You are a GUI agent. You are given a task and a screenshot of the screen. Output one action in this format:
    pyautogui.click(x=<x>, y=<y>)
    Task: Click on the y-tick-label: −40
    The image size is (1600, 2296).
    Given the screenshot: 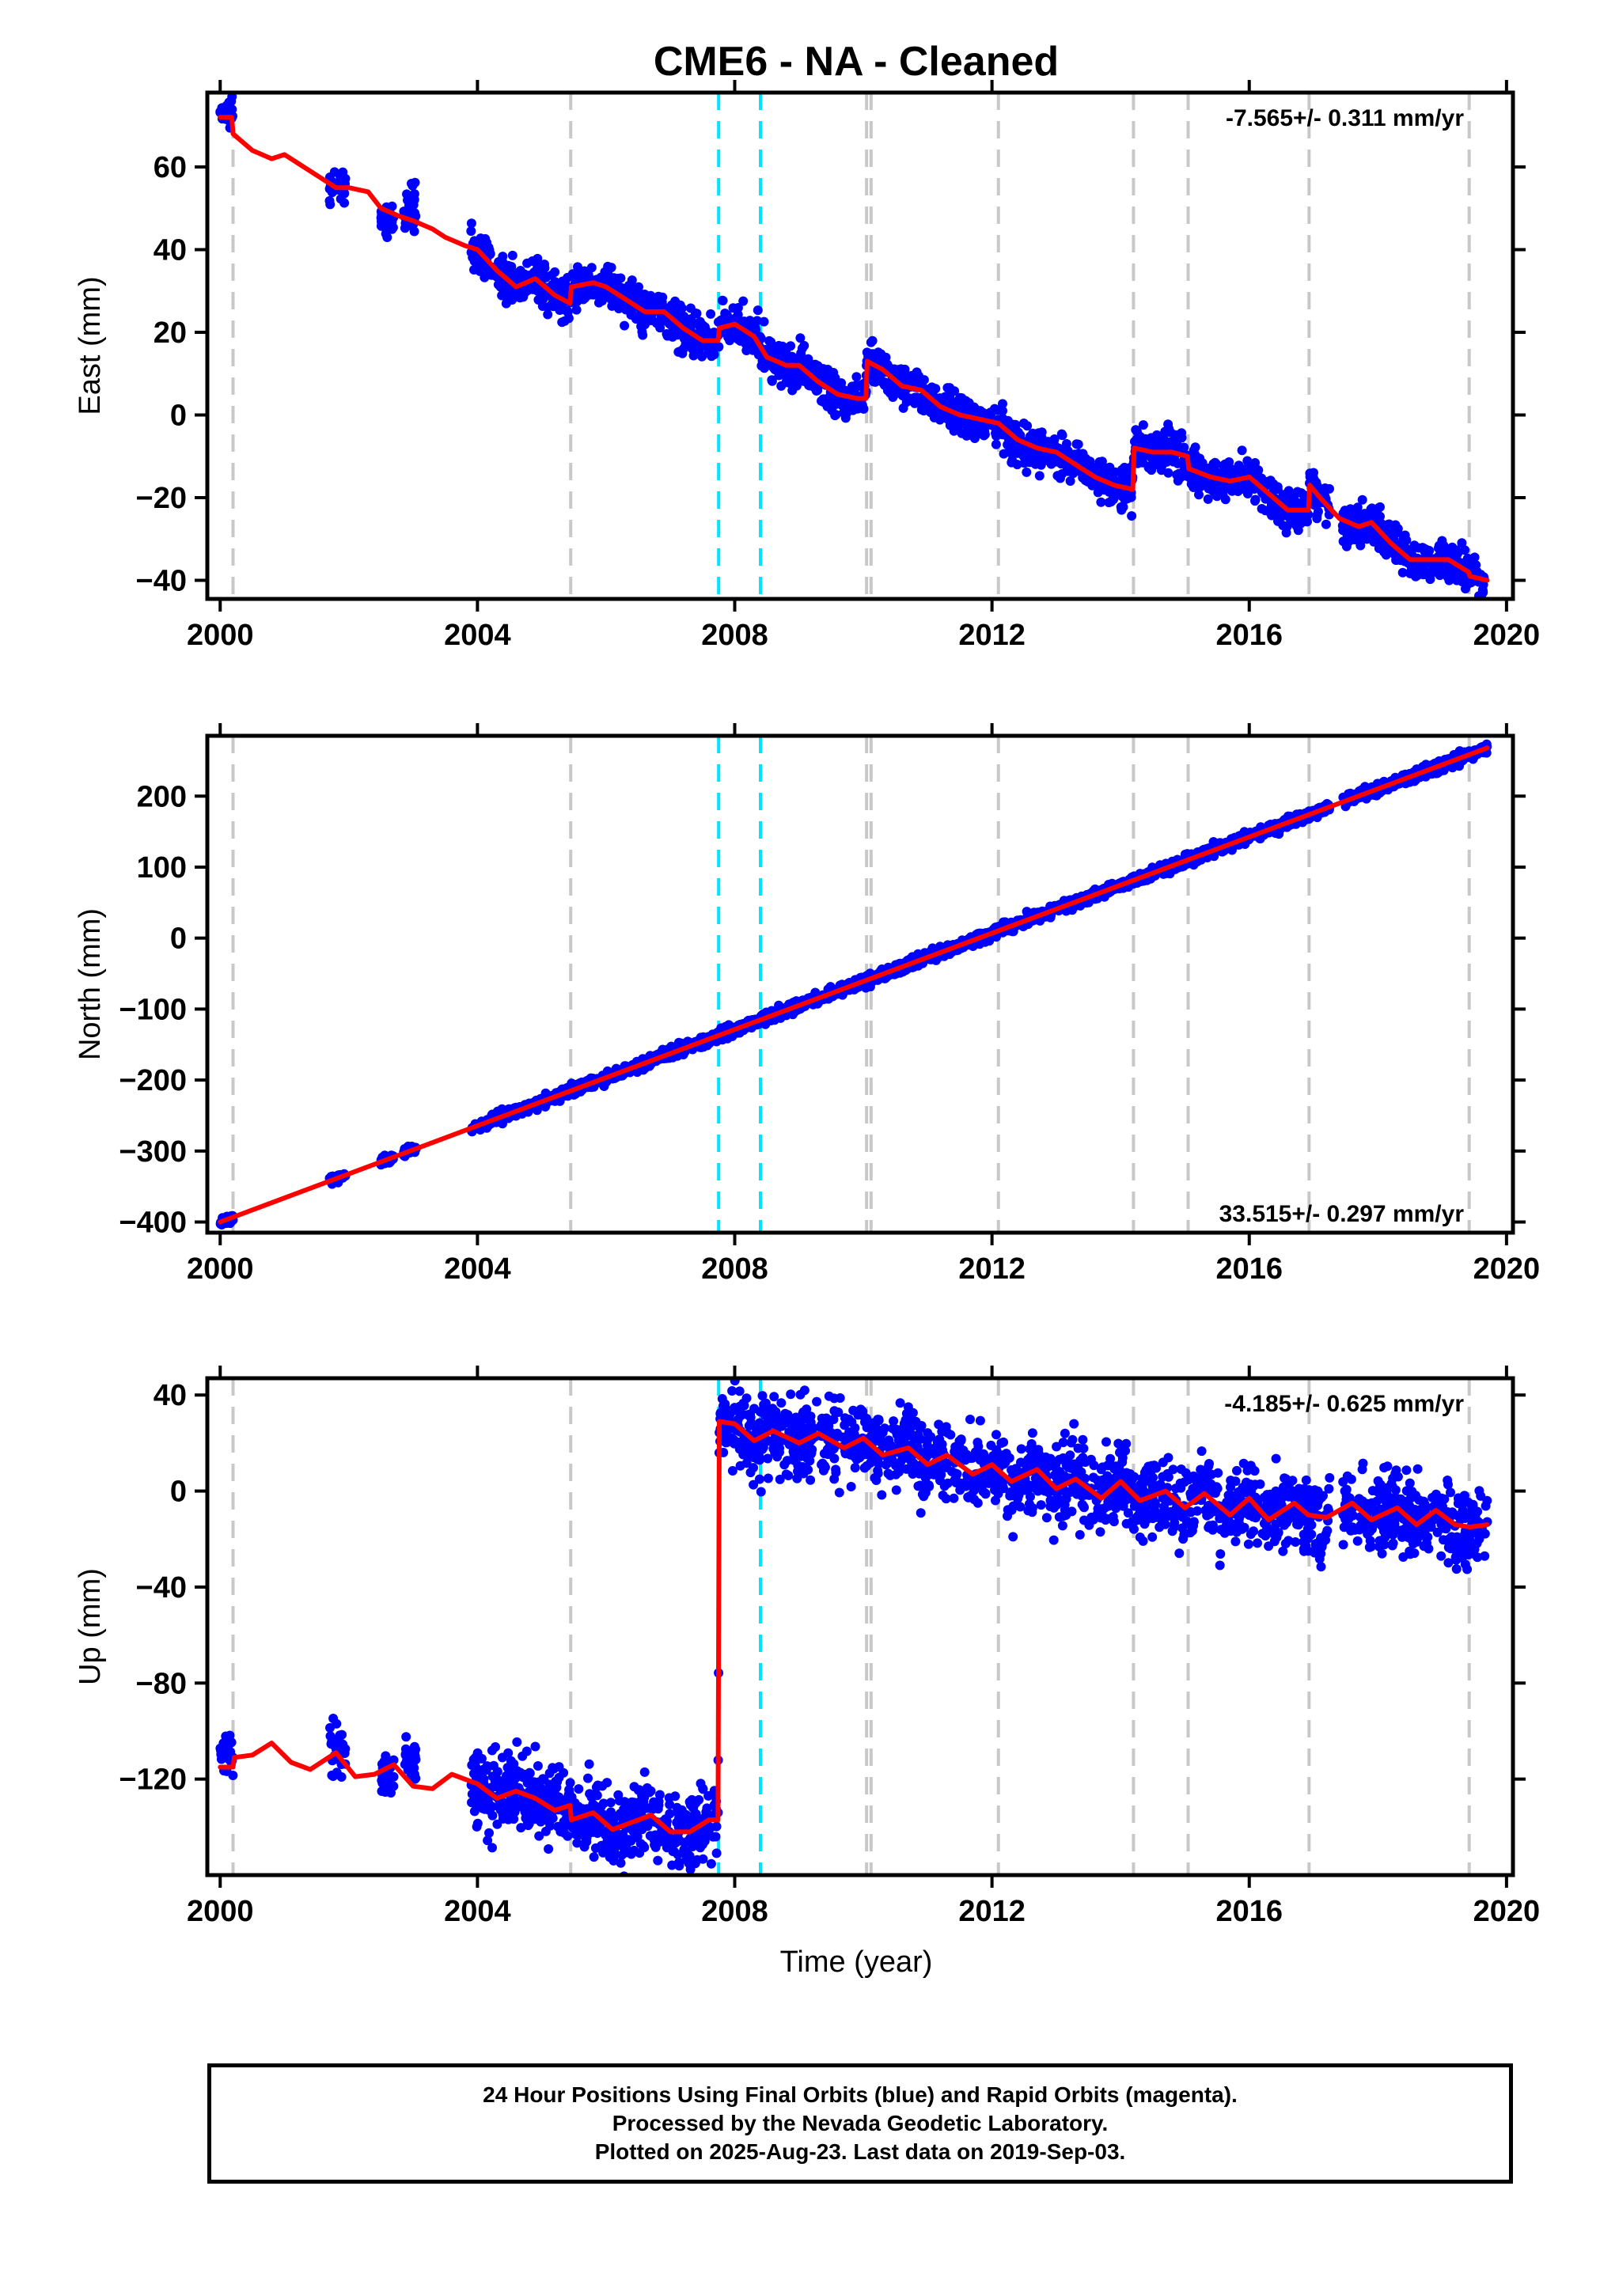 What is the action you would take?
    pyautogui.click(x=161, y=581)
    